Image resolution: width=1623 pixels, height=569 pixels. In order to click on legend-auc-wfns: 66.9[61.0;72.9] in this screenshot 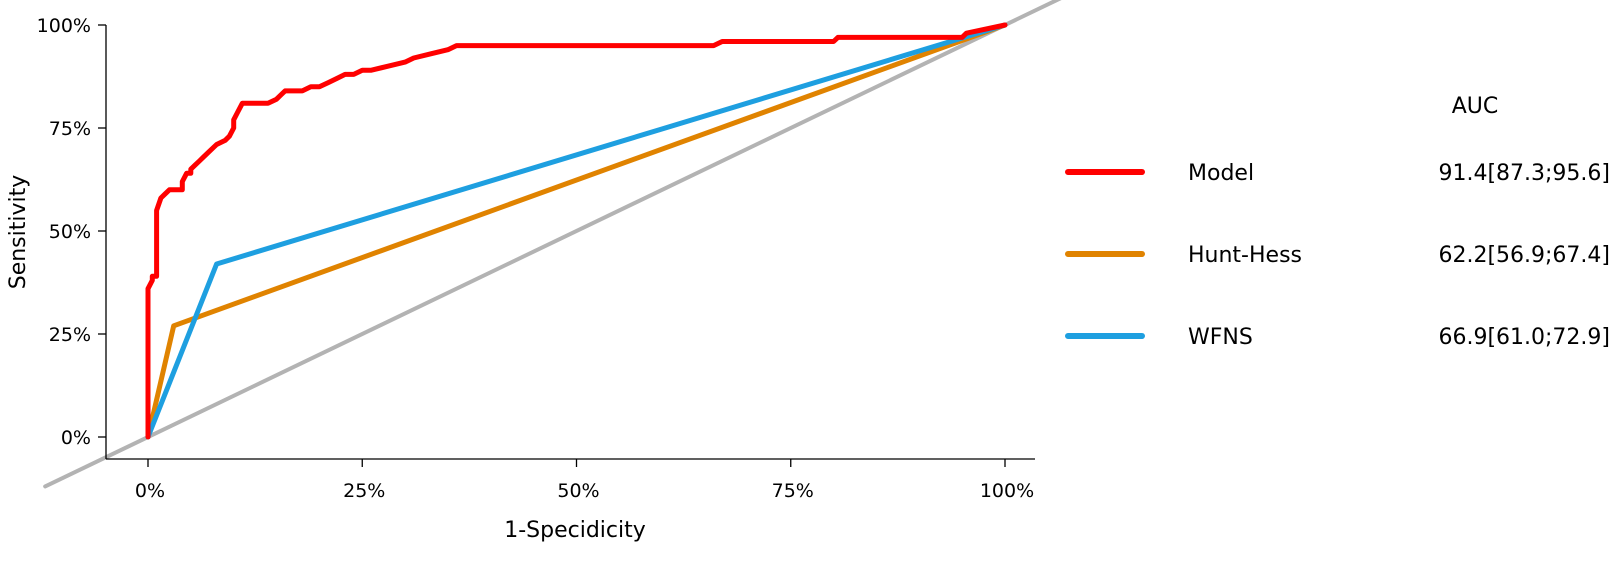, I will do `click(1524, 337)`.